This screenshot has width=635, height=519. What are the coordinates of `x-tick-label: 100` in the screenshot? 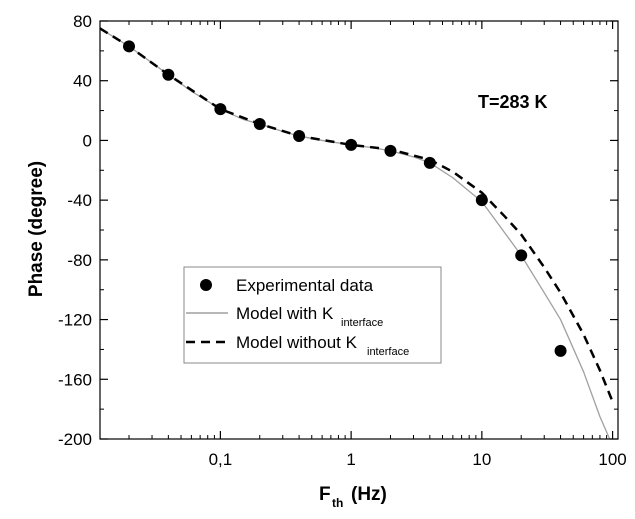 It's located at (612, 459).